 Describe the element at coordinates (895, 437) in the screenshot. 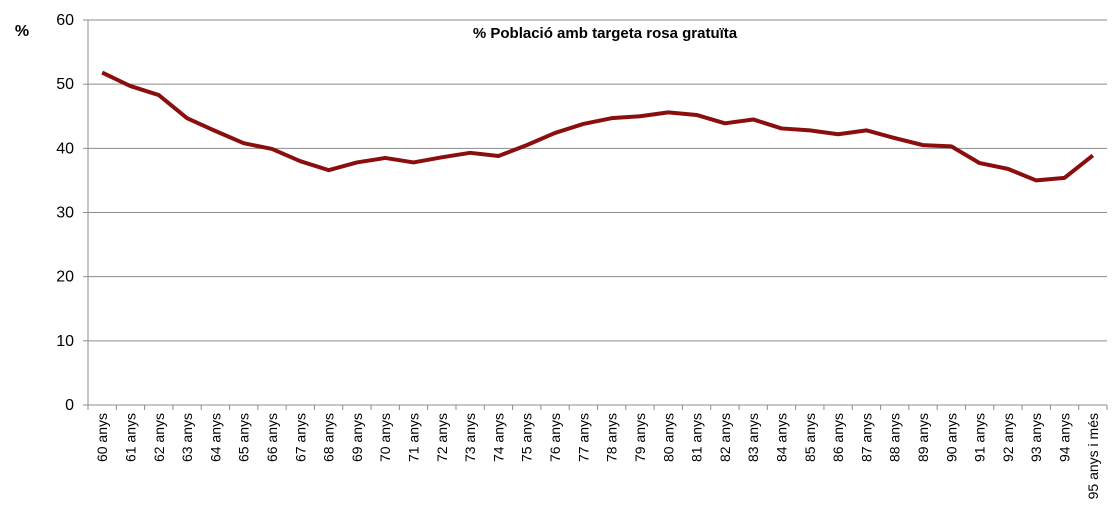

I see `x-tick-label: 88 anys` at that location.